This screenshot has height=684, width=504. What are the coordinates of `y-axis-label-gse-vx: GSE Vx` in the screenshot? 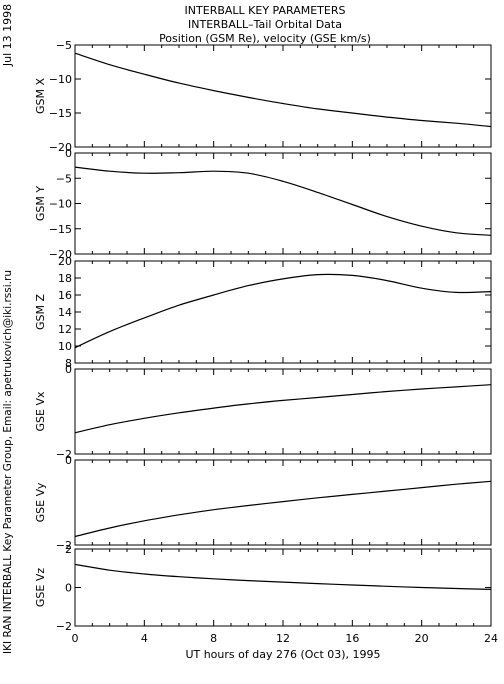 It's located at (40, 411).